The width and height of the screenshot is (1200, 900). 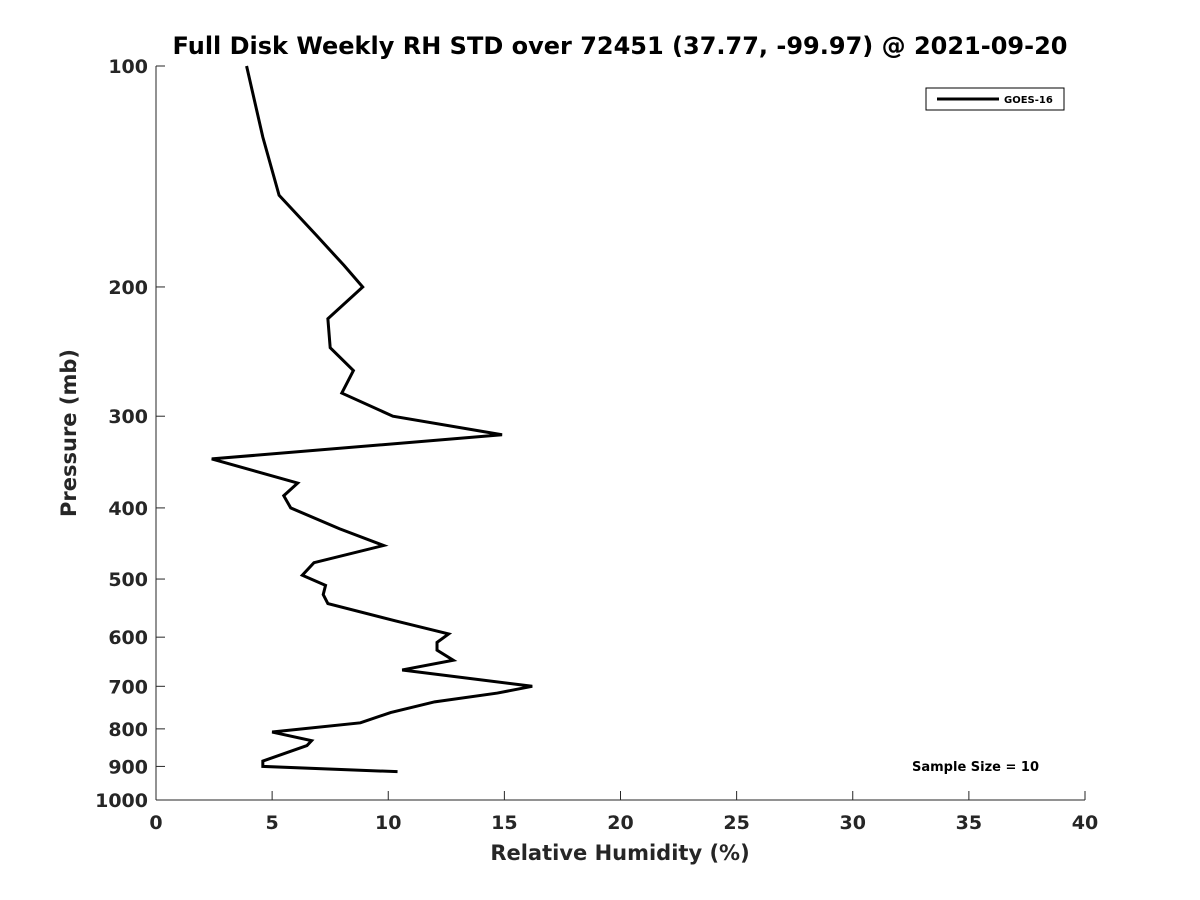 I want to click on x-tick-label: 5, so click(x=272, y=823).